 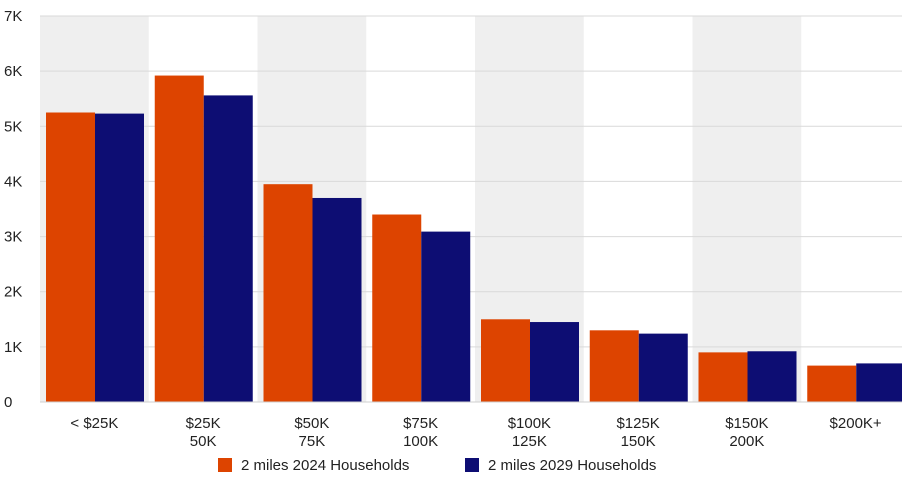 I want to click on x-tick-label: $25K 50K, so click(x=203, y=432).